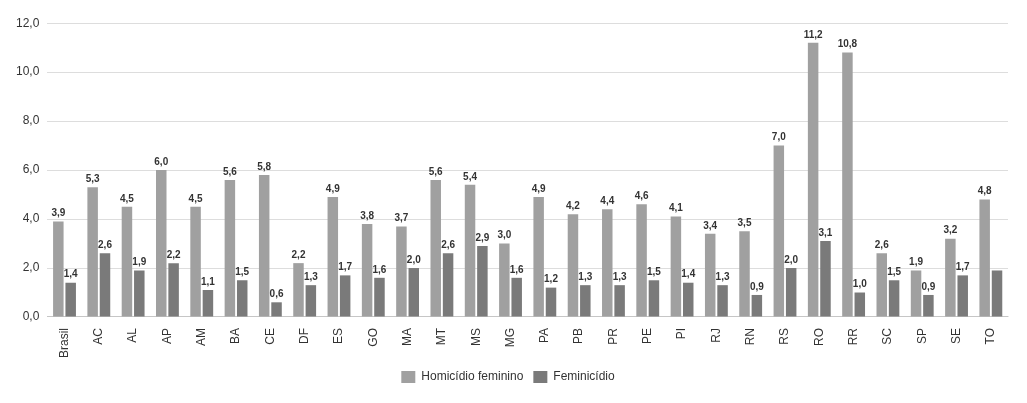 The width and height of the screenshot is (1027, 403). I want to click on data-label: 4,1, so click(676, 208).